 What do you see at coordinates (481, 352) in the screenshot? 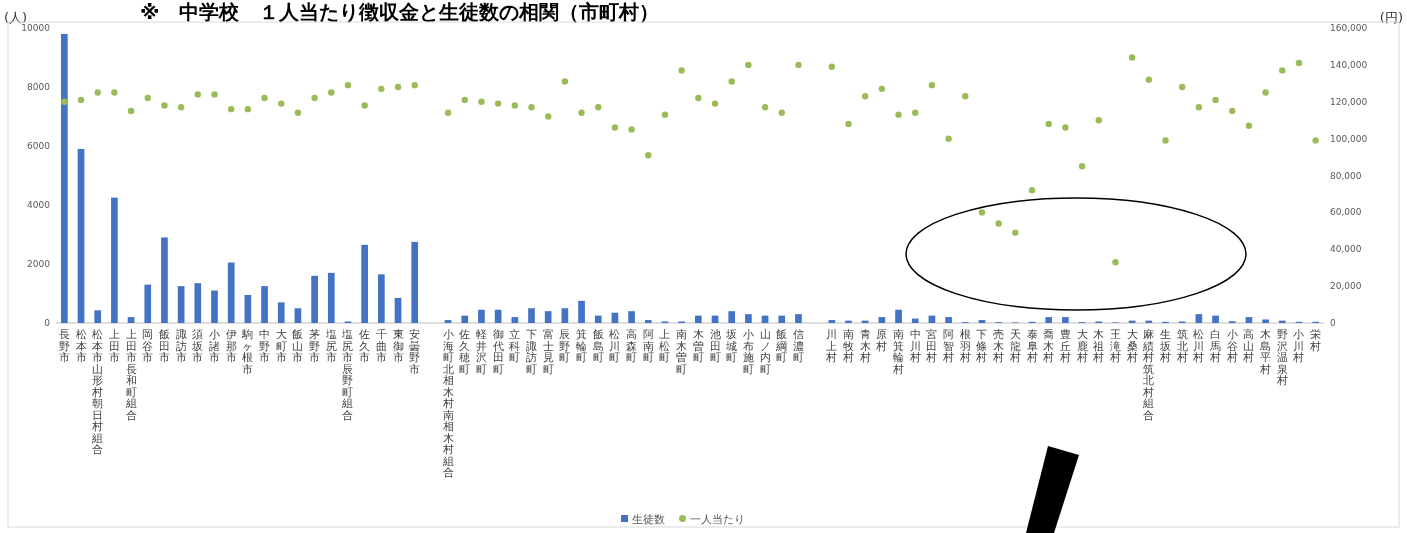
I see `x-tick-label: 軽井沢町` at bounding box center [481, 352].